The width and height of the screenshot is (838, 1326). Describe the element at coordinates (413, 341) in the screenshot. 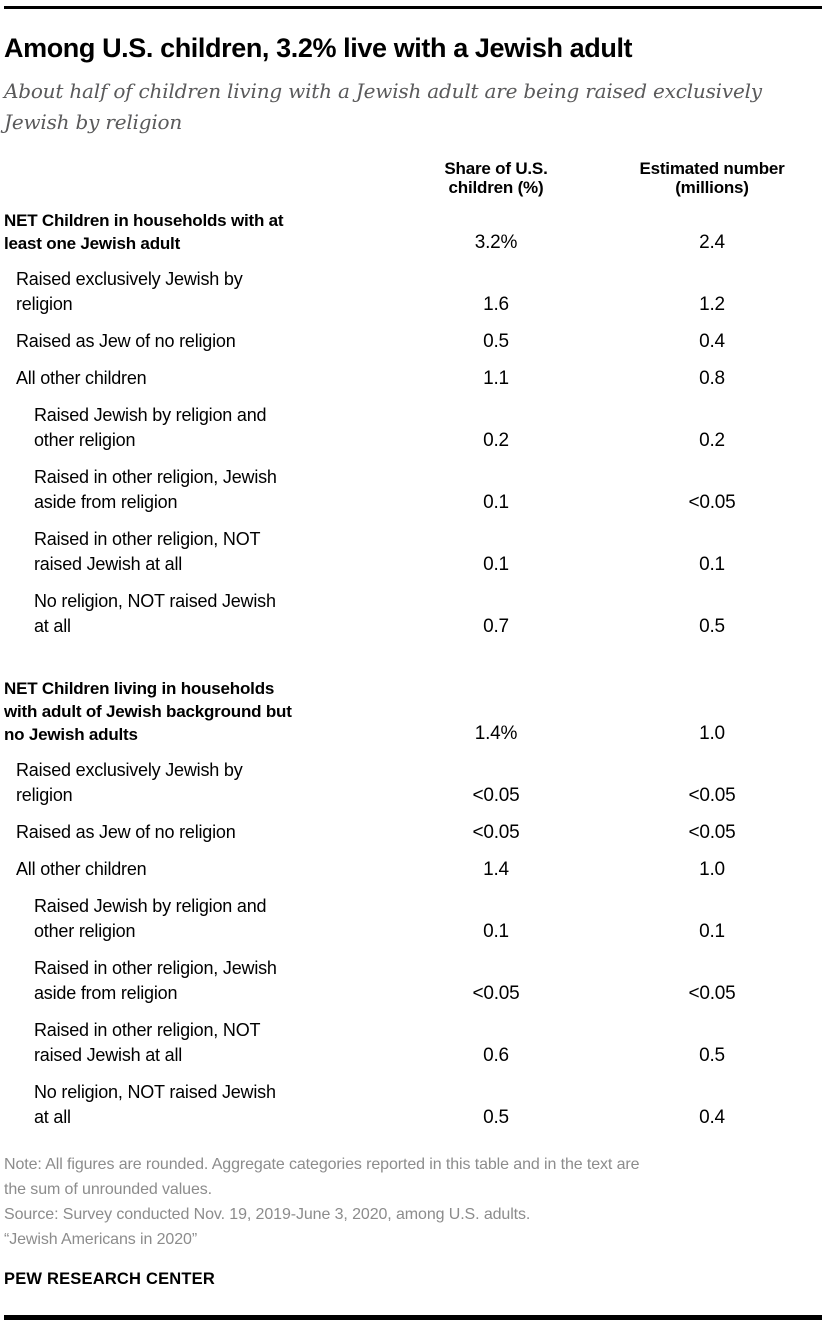

I see `table-row: Raised as Jew of no religion 0.5 0.4` at that location.